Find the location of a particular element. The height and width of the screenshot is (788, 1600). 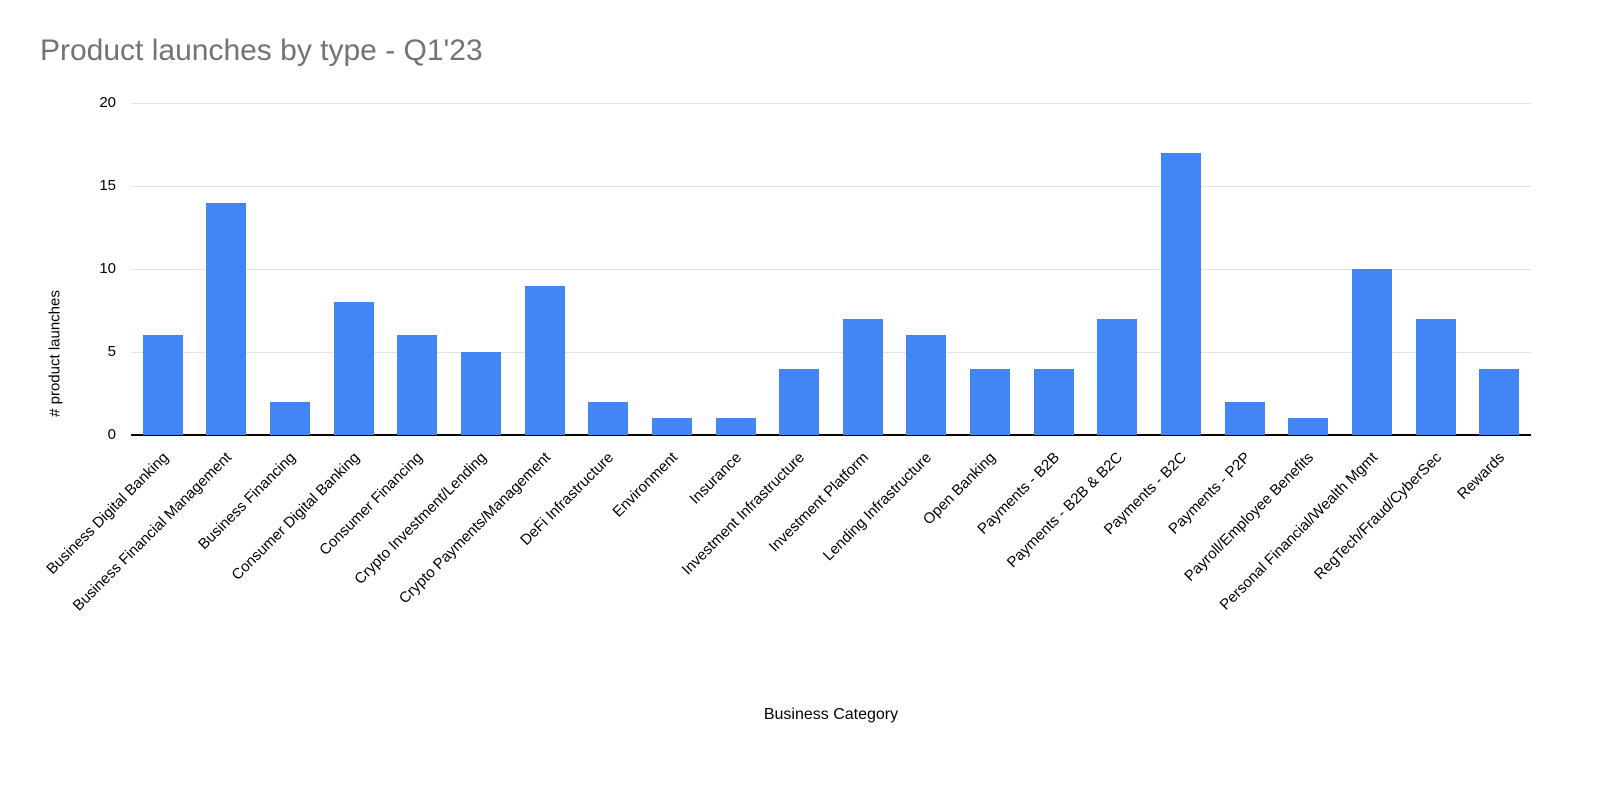

x-tick-label: Payroll/Employee Benefits is located at coordinates (1249, 517).